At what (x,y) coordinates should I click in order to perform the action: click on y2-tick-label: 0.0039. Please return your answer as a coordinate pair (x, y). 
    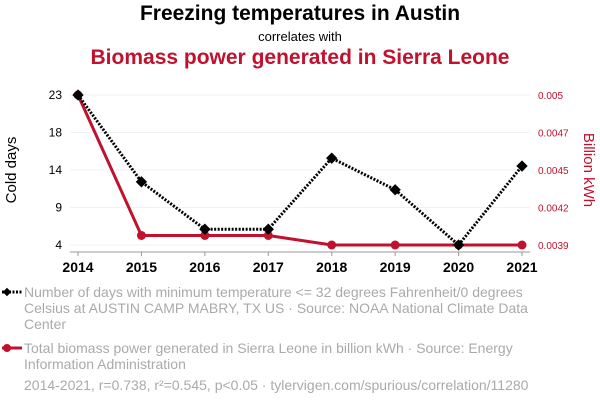
    Looking at the image, I should click on (553, 246).